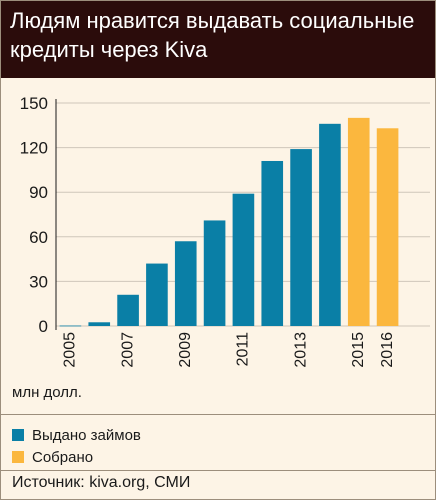  I want to click on legend-item-issued: Выдано займов, so click(76, 435).